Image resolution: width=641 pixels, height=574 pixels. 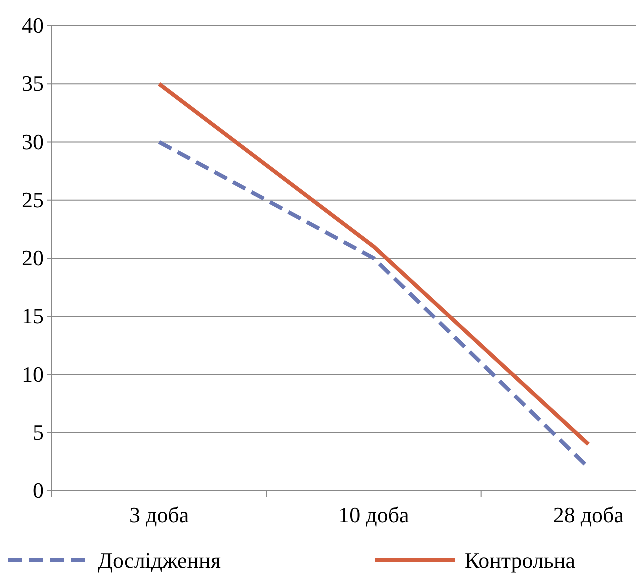 I want to click on y-tick-label: 30, so click(x=33, y=141).